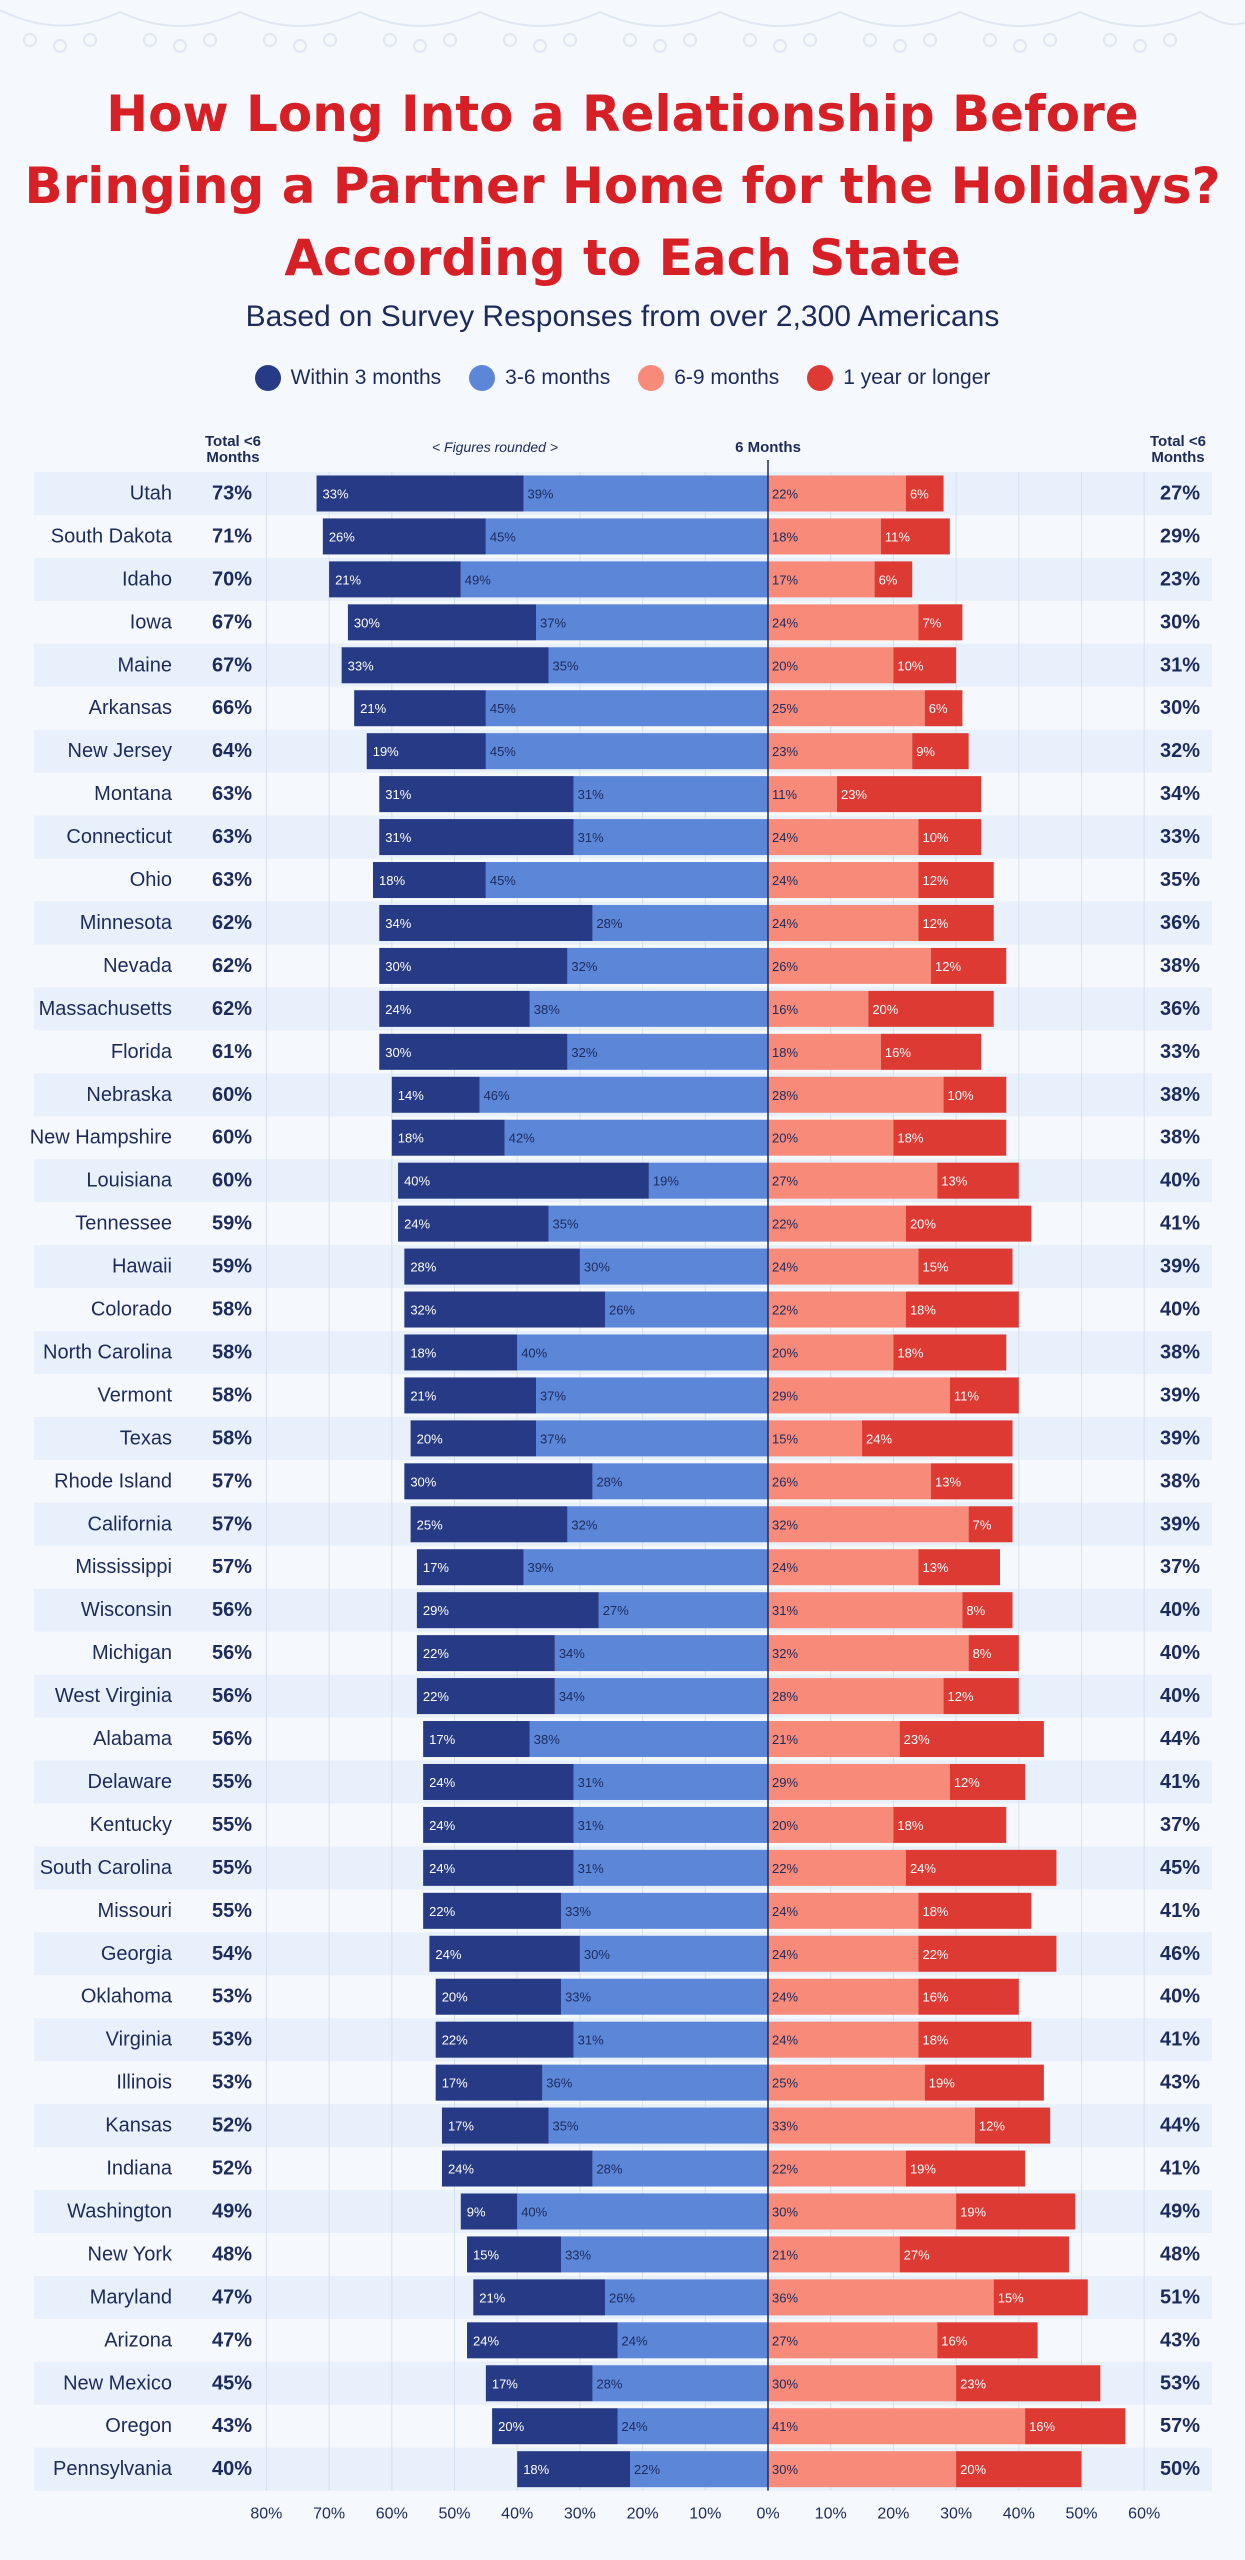  Describe the element at coordinates (597, 1954) in the screenshot. I see `label-3-6-months: 30%` at that location.